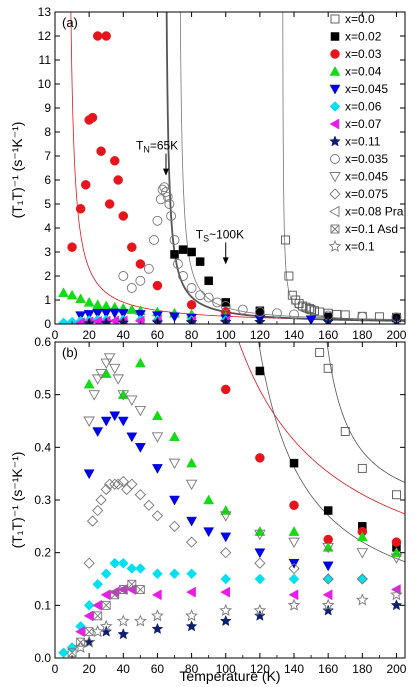 This screenshot has width=415, height=687. What do you see at coordinates (47, 252) in the screenshot?
I see `y-tick-label: 3` at bounding box center [47, 252].